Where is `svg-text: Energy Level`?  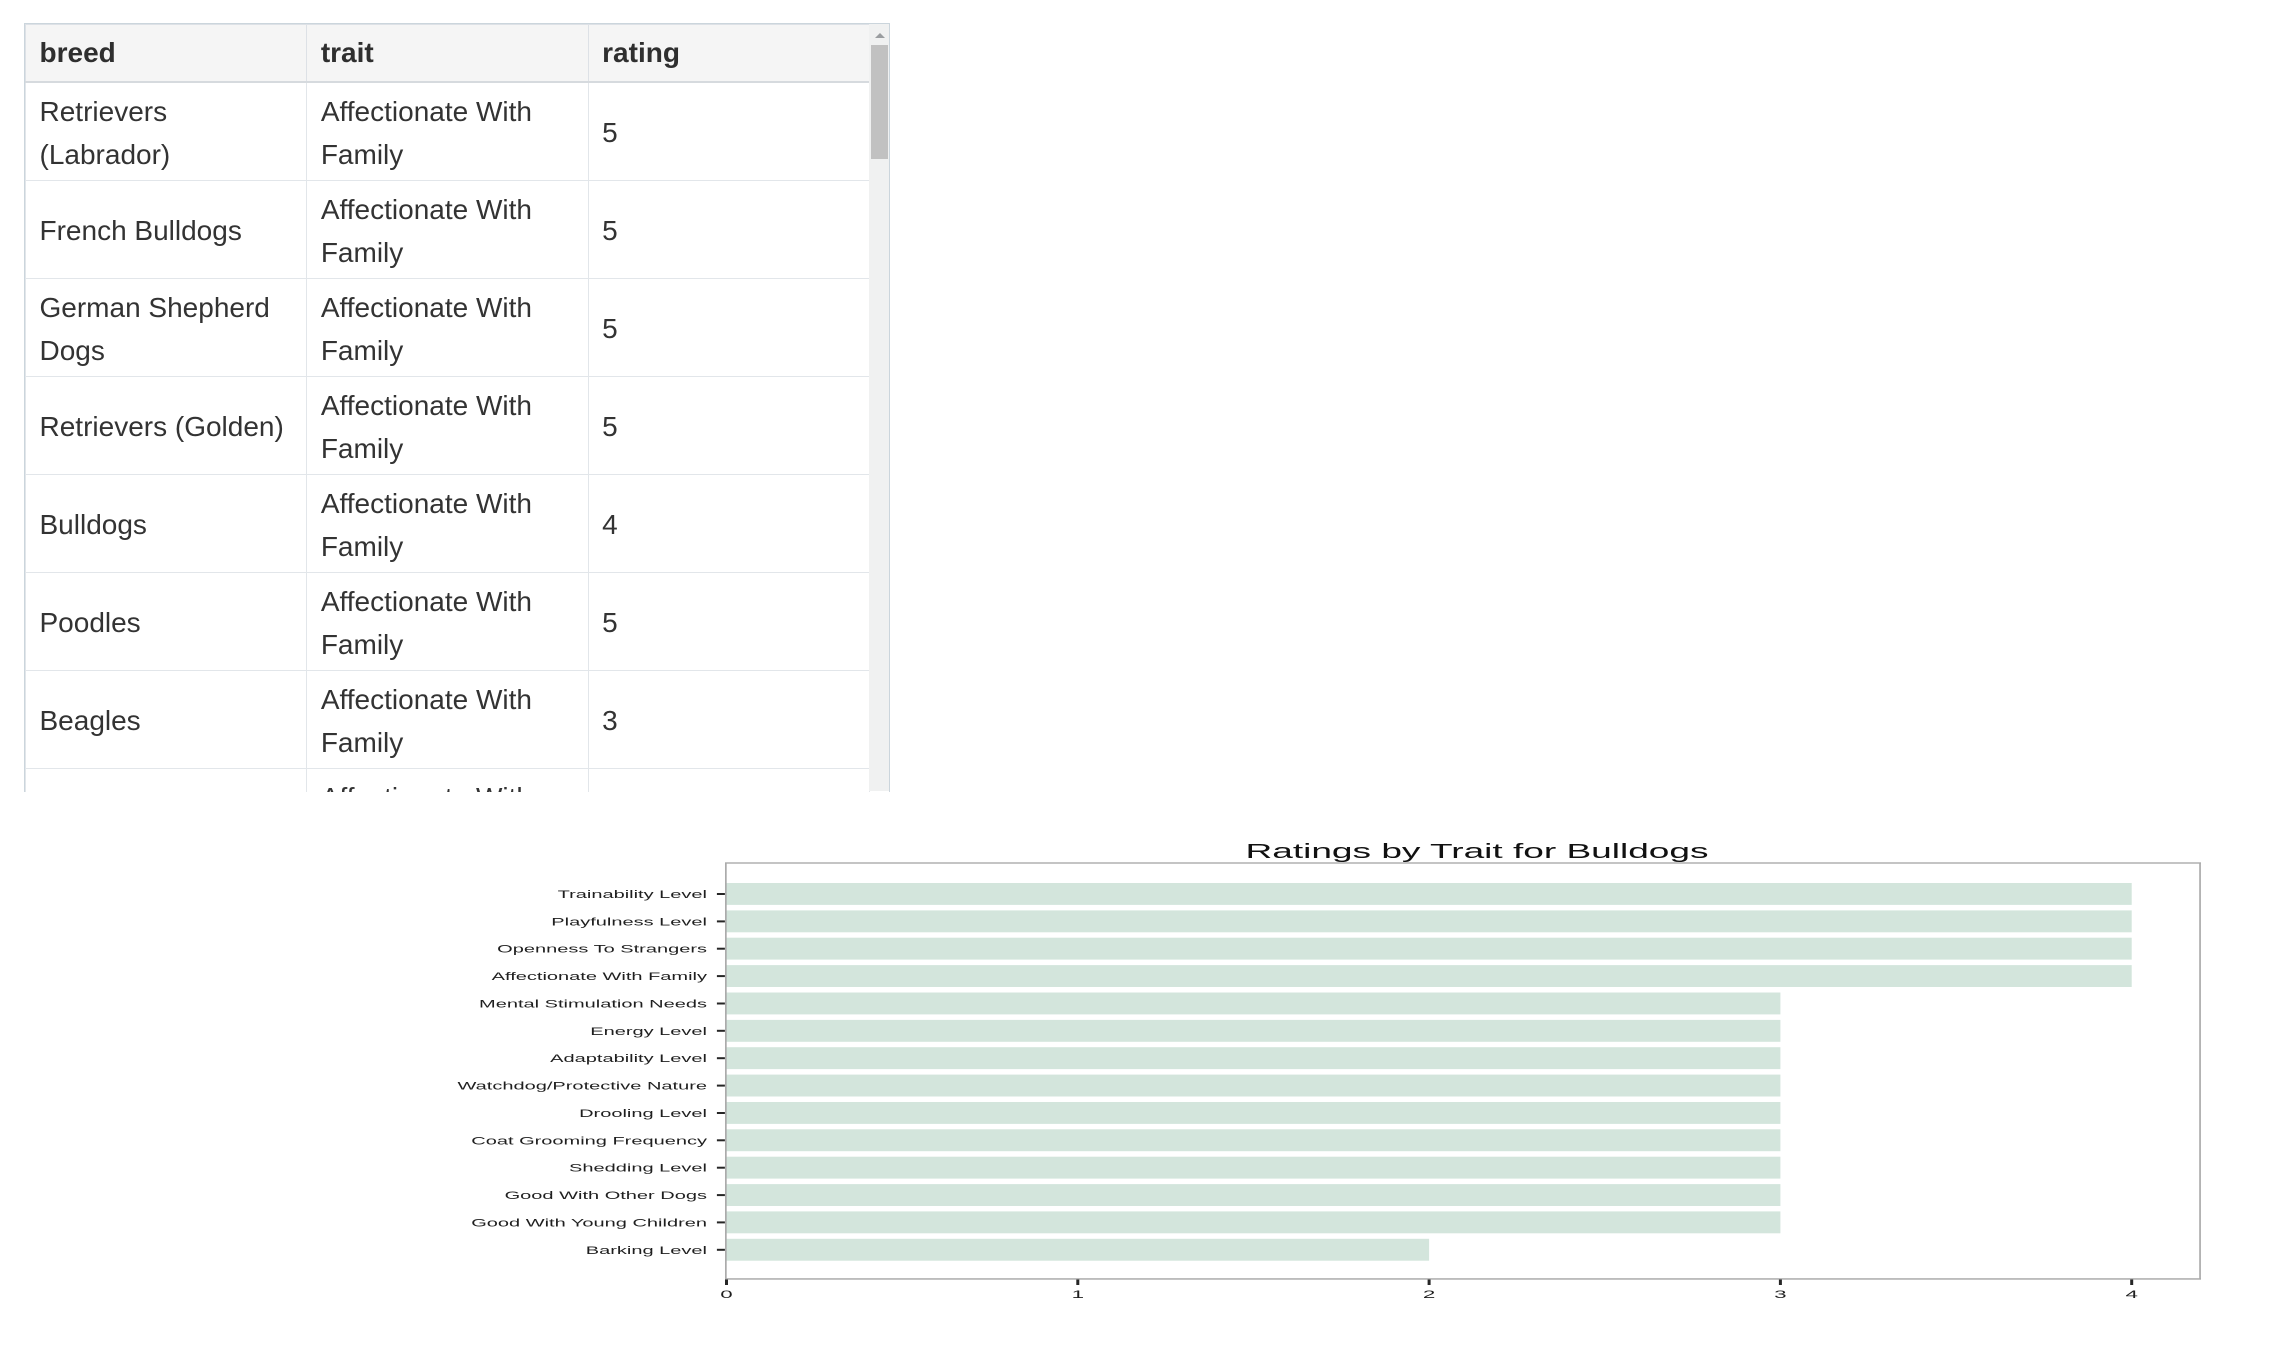
svg-text: Energy Level is located at coordinates (648, 1031).